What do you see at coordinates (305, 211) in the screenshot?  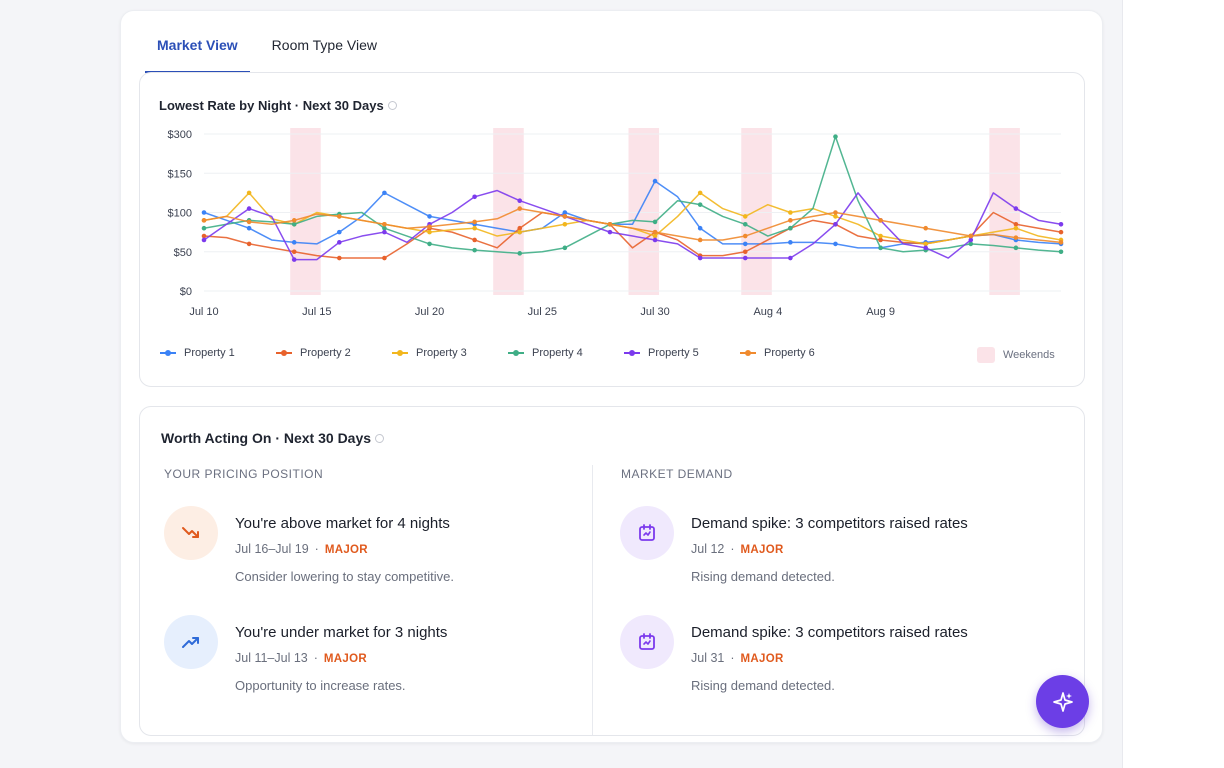 I see `weekend-band` at bounding box center [305, 211].